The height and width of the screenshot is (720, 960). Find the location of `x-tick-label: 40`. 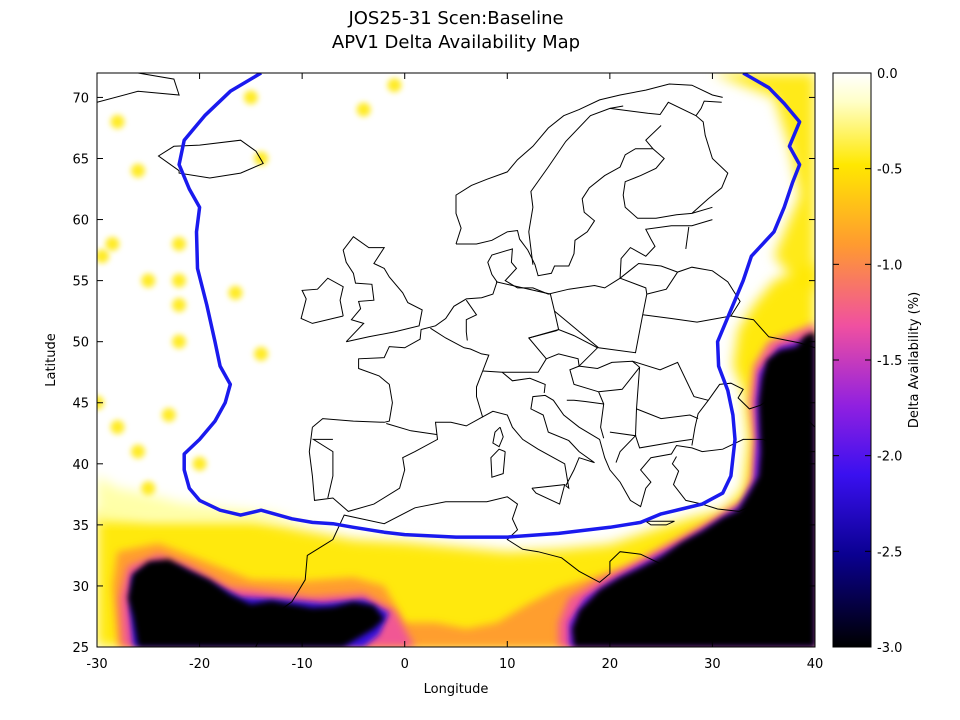

x-tick-label: 40 is located at coordinates (815, 664).